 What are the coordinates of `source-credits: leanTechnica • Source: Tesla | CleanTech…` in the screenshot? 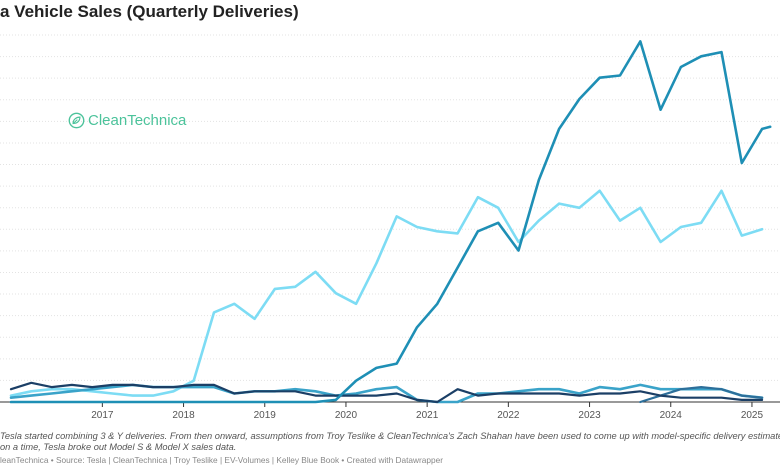 It's located at (222, 460).